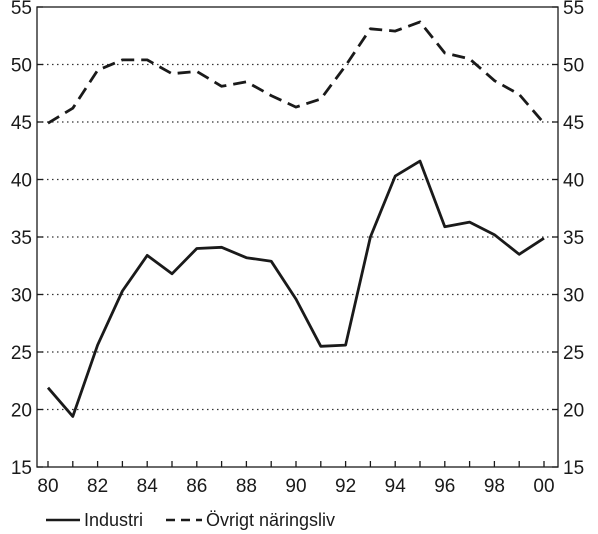 Image resolution: width=598 pixels, height=534 pixels. I want to click on y-axis-right-labels: 15 20 25 30 35 40 45 50 55, so click(573, 239).